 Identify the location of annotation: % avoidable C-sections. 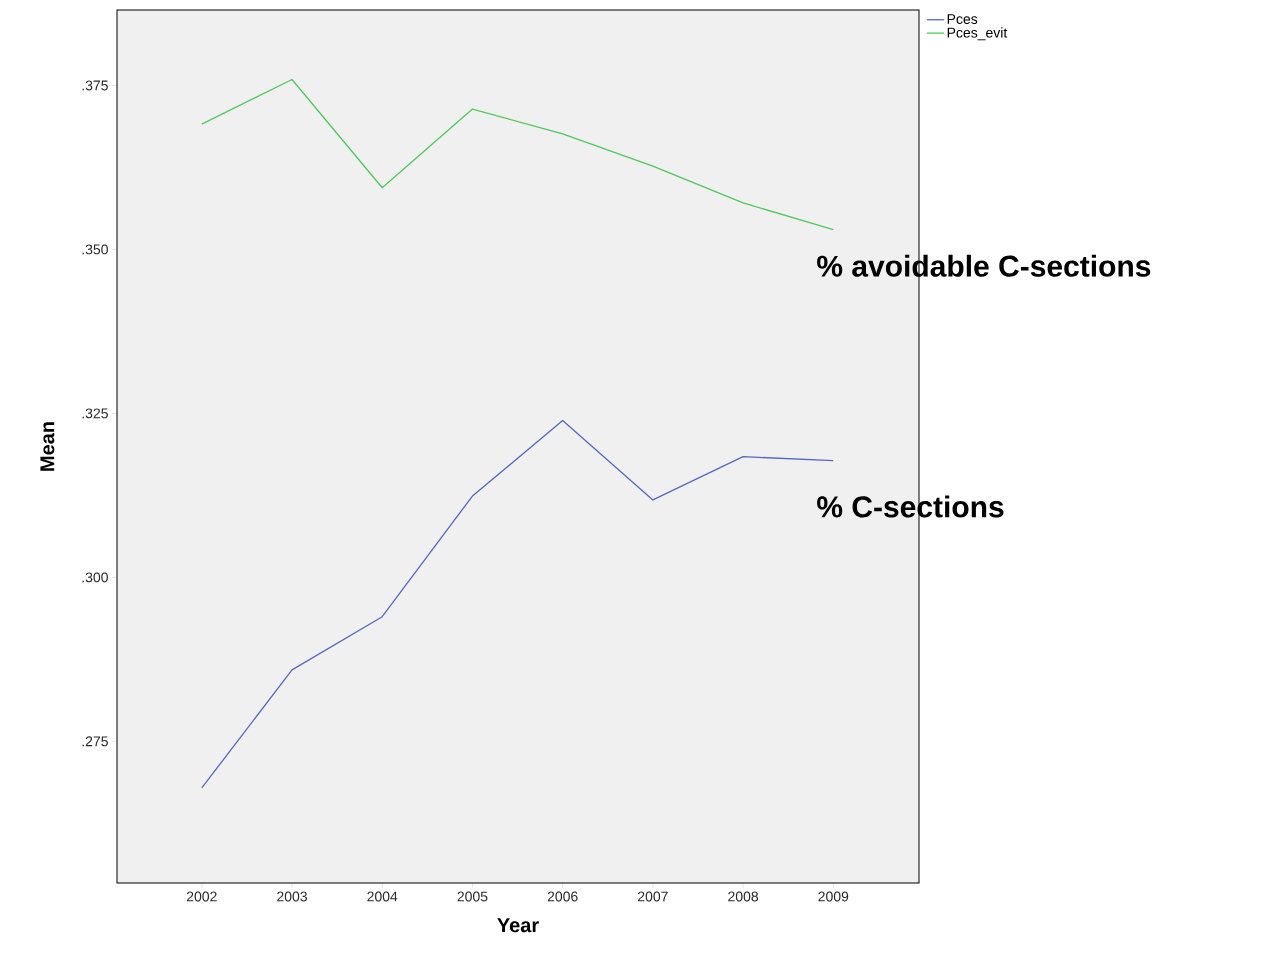
(984, 265).